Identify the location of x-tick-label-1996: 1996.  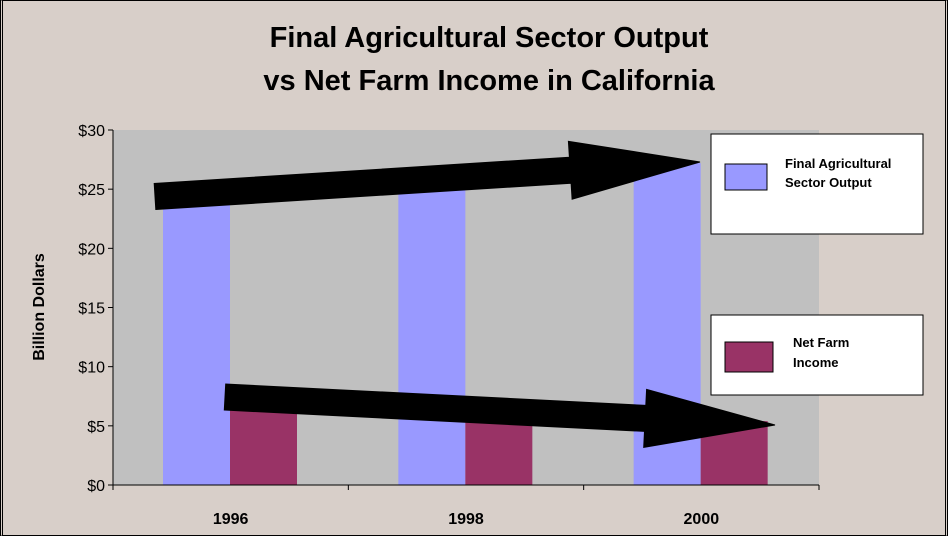
(231, 519).